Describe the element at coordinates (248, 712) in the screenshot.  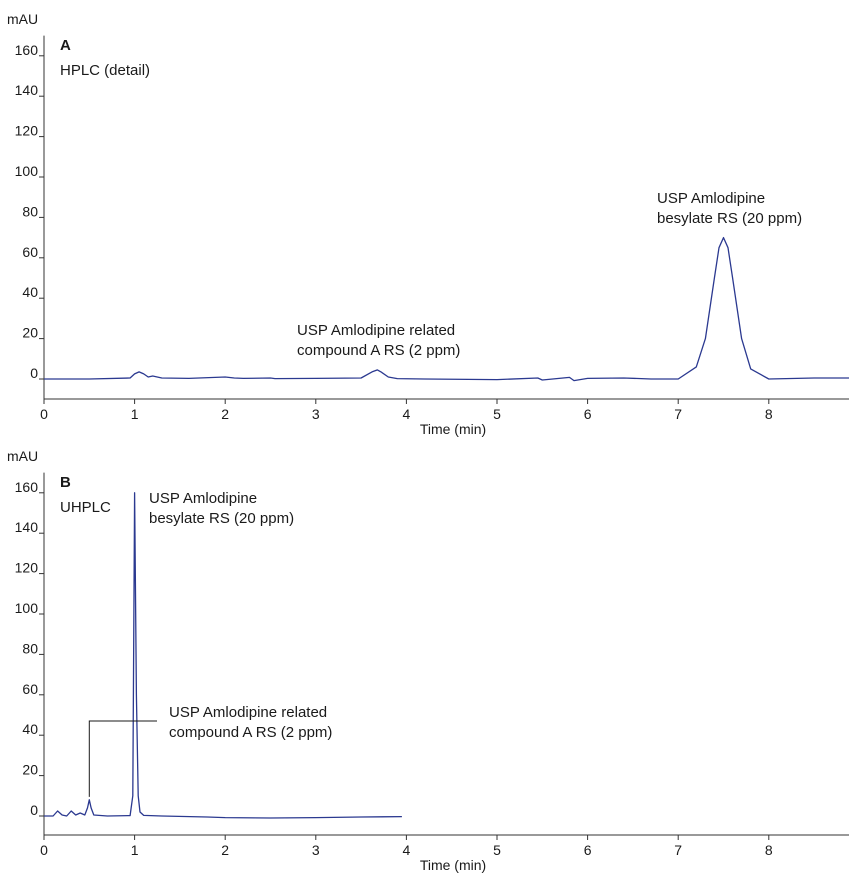
I see `panel-b-annotation-1-line-0: USP Amlodipine related` at that location.